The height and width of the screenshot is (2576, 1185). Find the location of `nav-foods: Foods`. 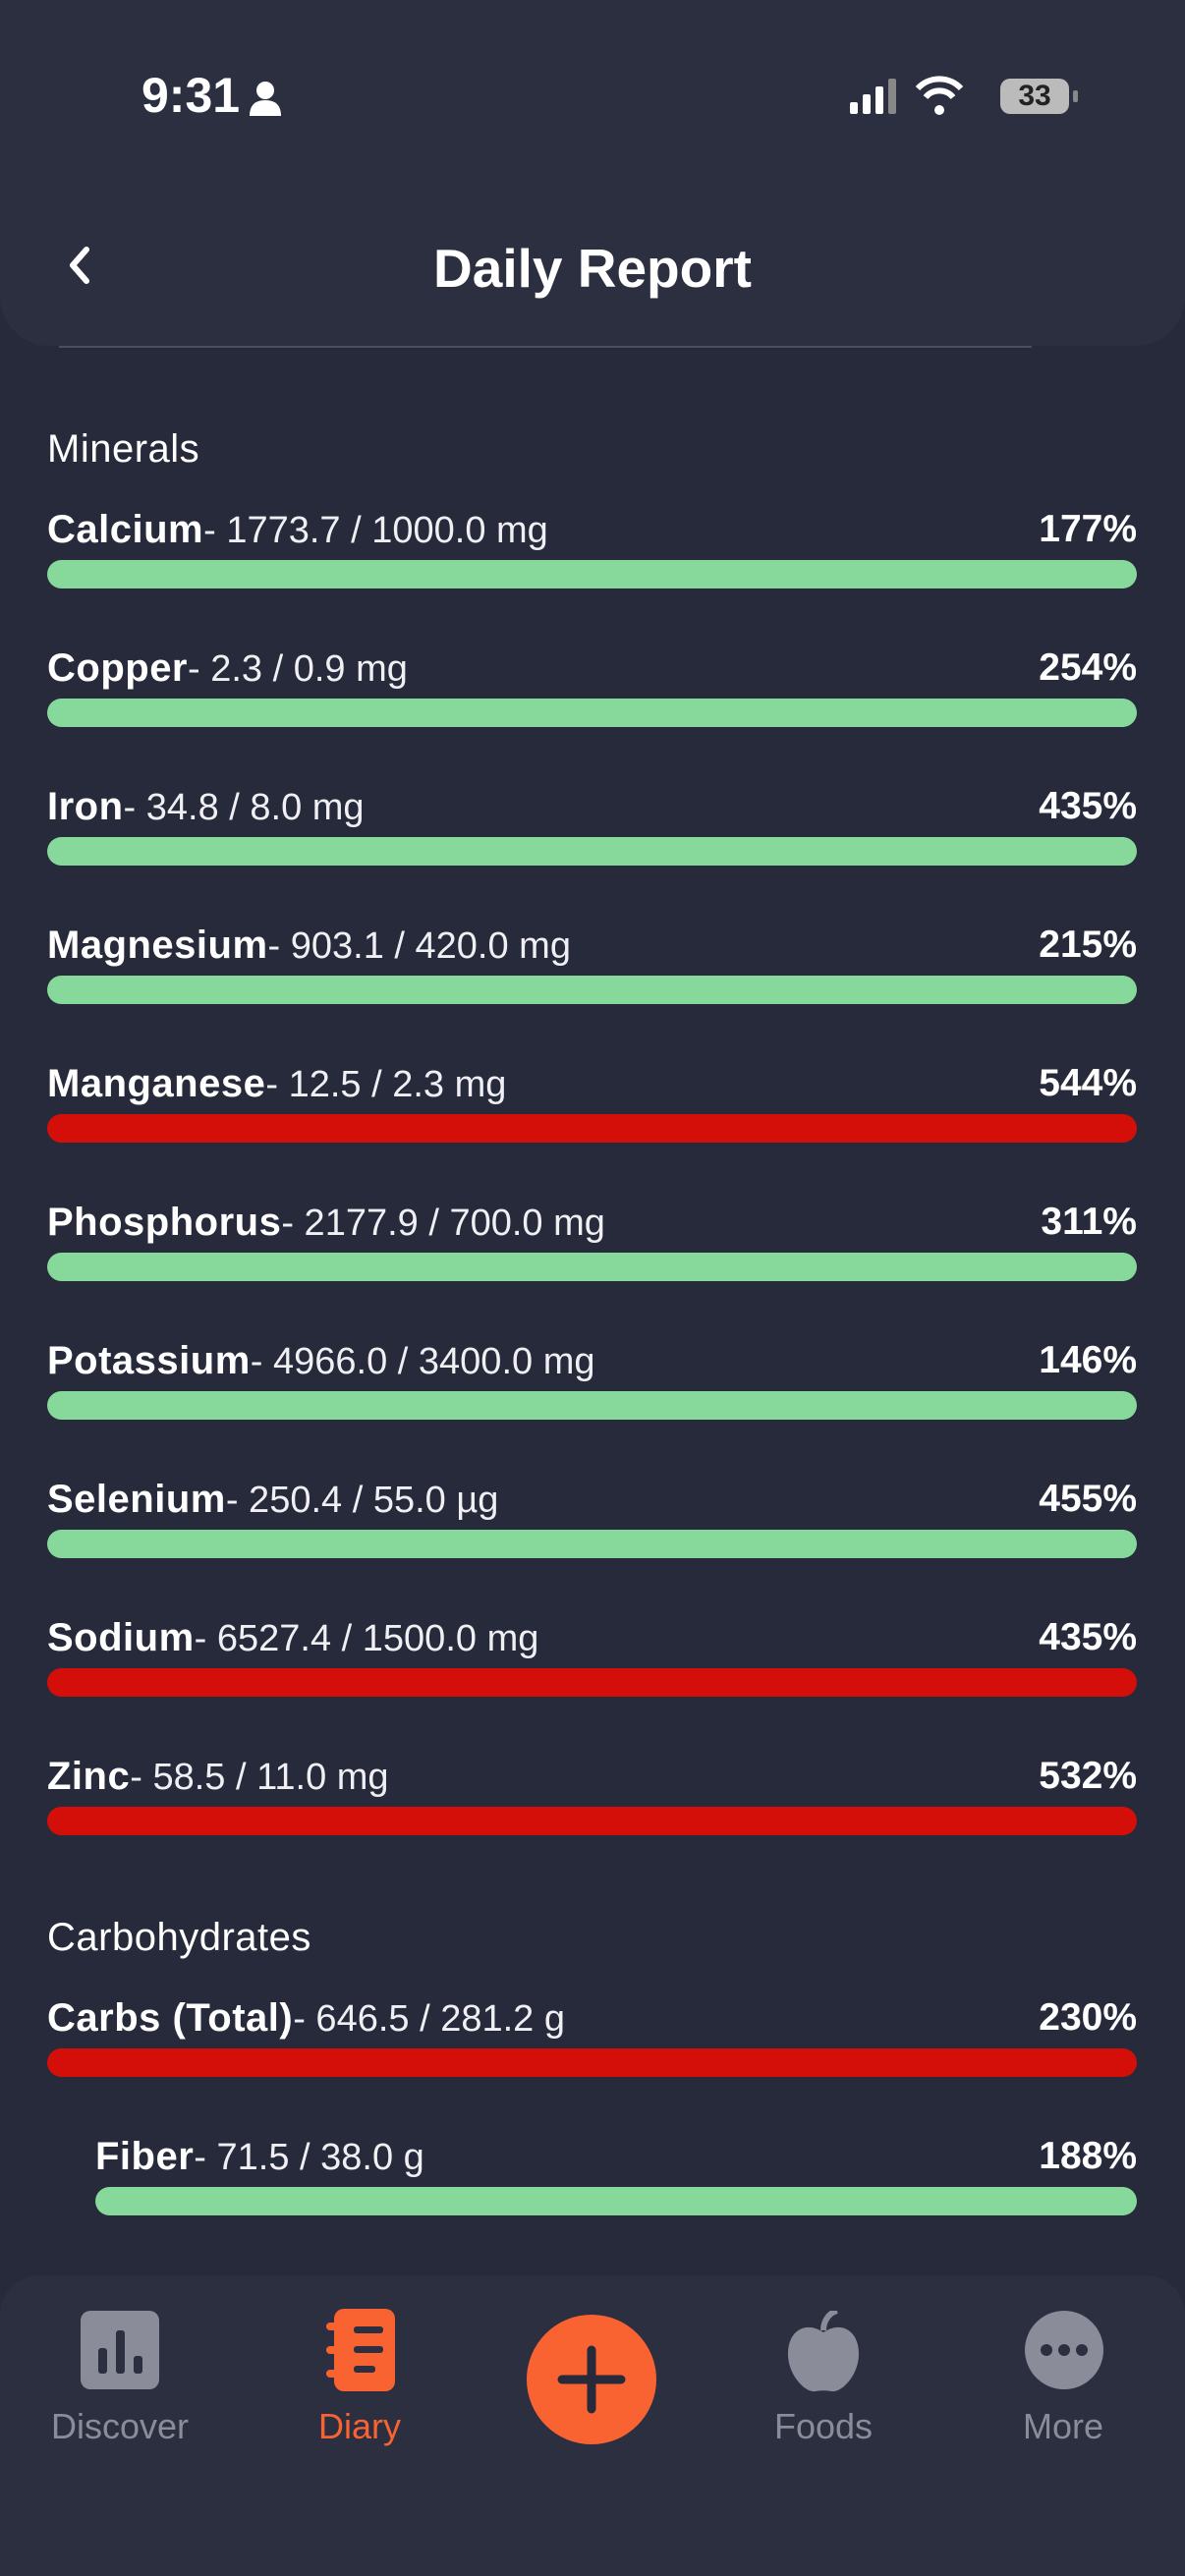

nav-foods: Foods is located at coordinates (823, 2426).